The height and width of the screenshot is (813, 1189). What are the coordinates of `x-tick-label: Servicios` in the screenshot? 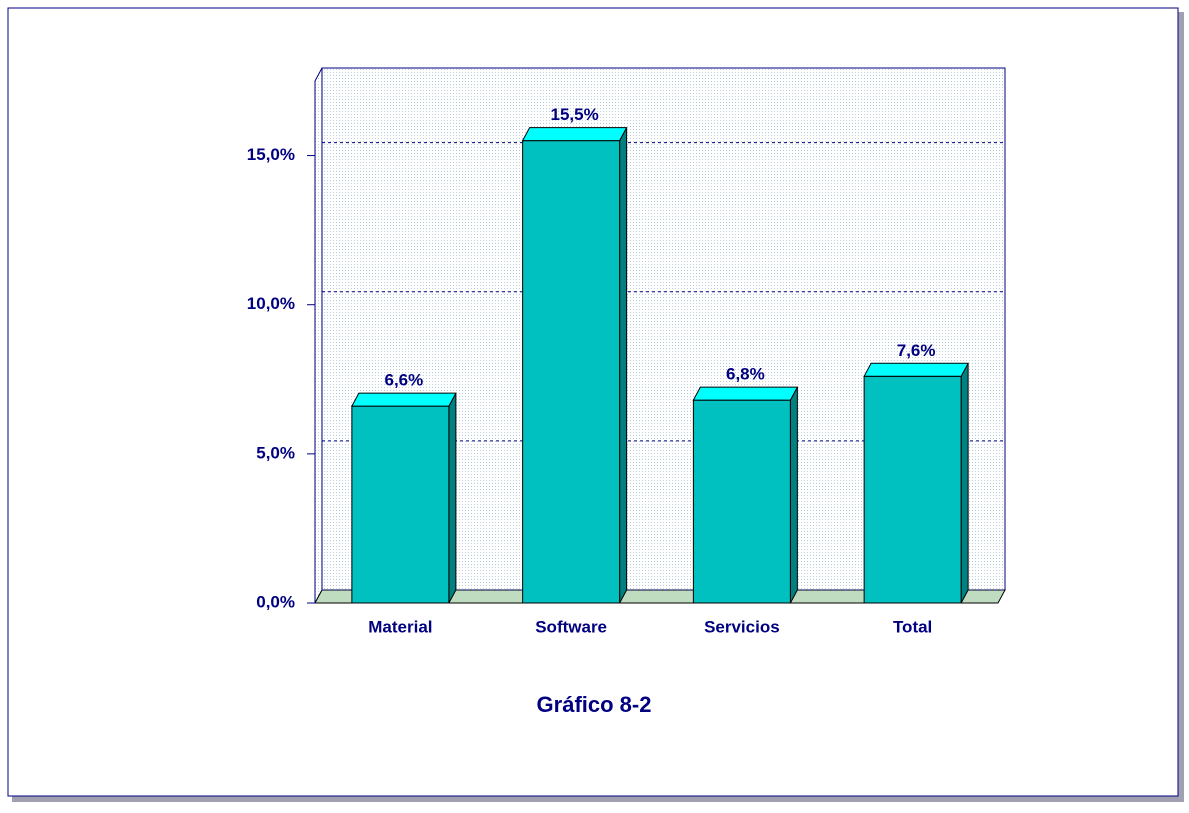 It's located at (742, 626).